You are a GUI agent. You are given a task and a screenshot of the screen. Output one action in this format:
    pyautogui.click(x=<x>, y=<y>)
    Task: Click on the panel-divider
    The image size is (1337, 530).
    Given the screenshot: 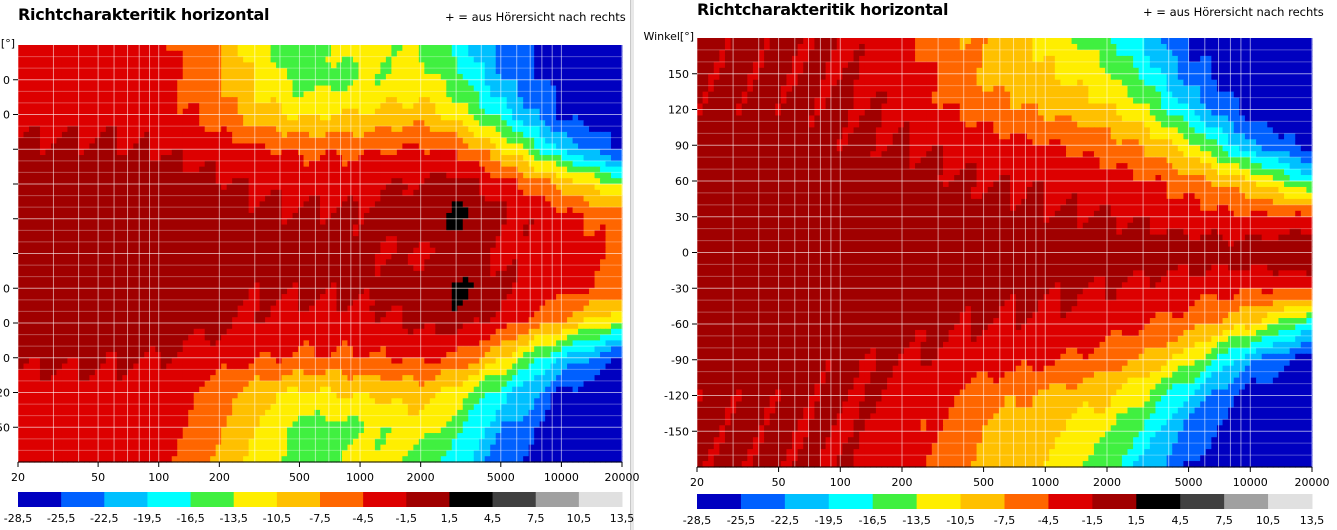 What is the action you would take?
    pyautogui.click(x=632, y=265)
    